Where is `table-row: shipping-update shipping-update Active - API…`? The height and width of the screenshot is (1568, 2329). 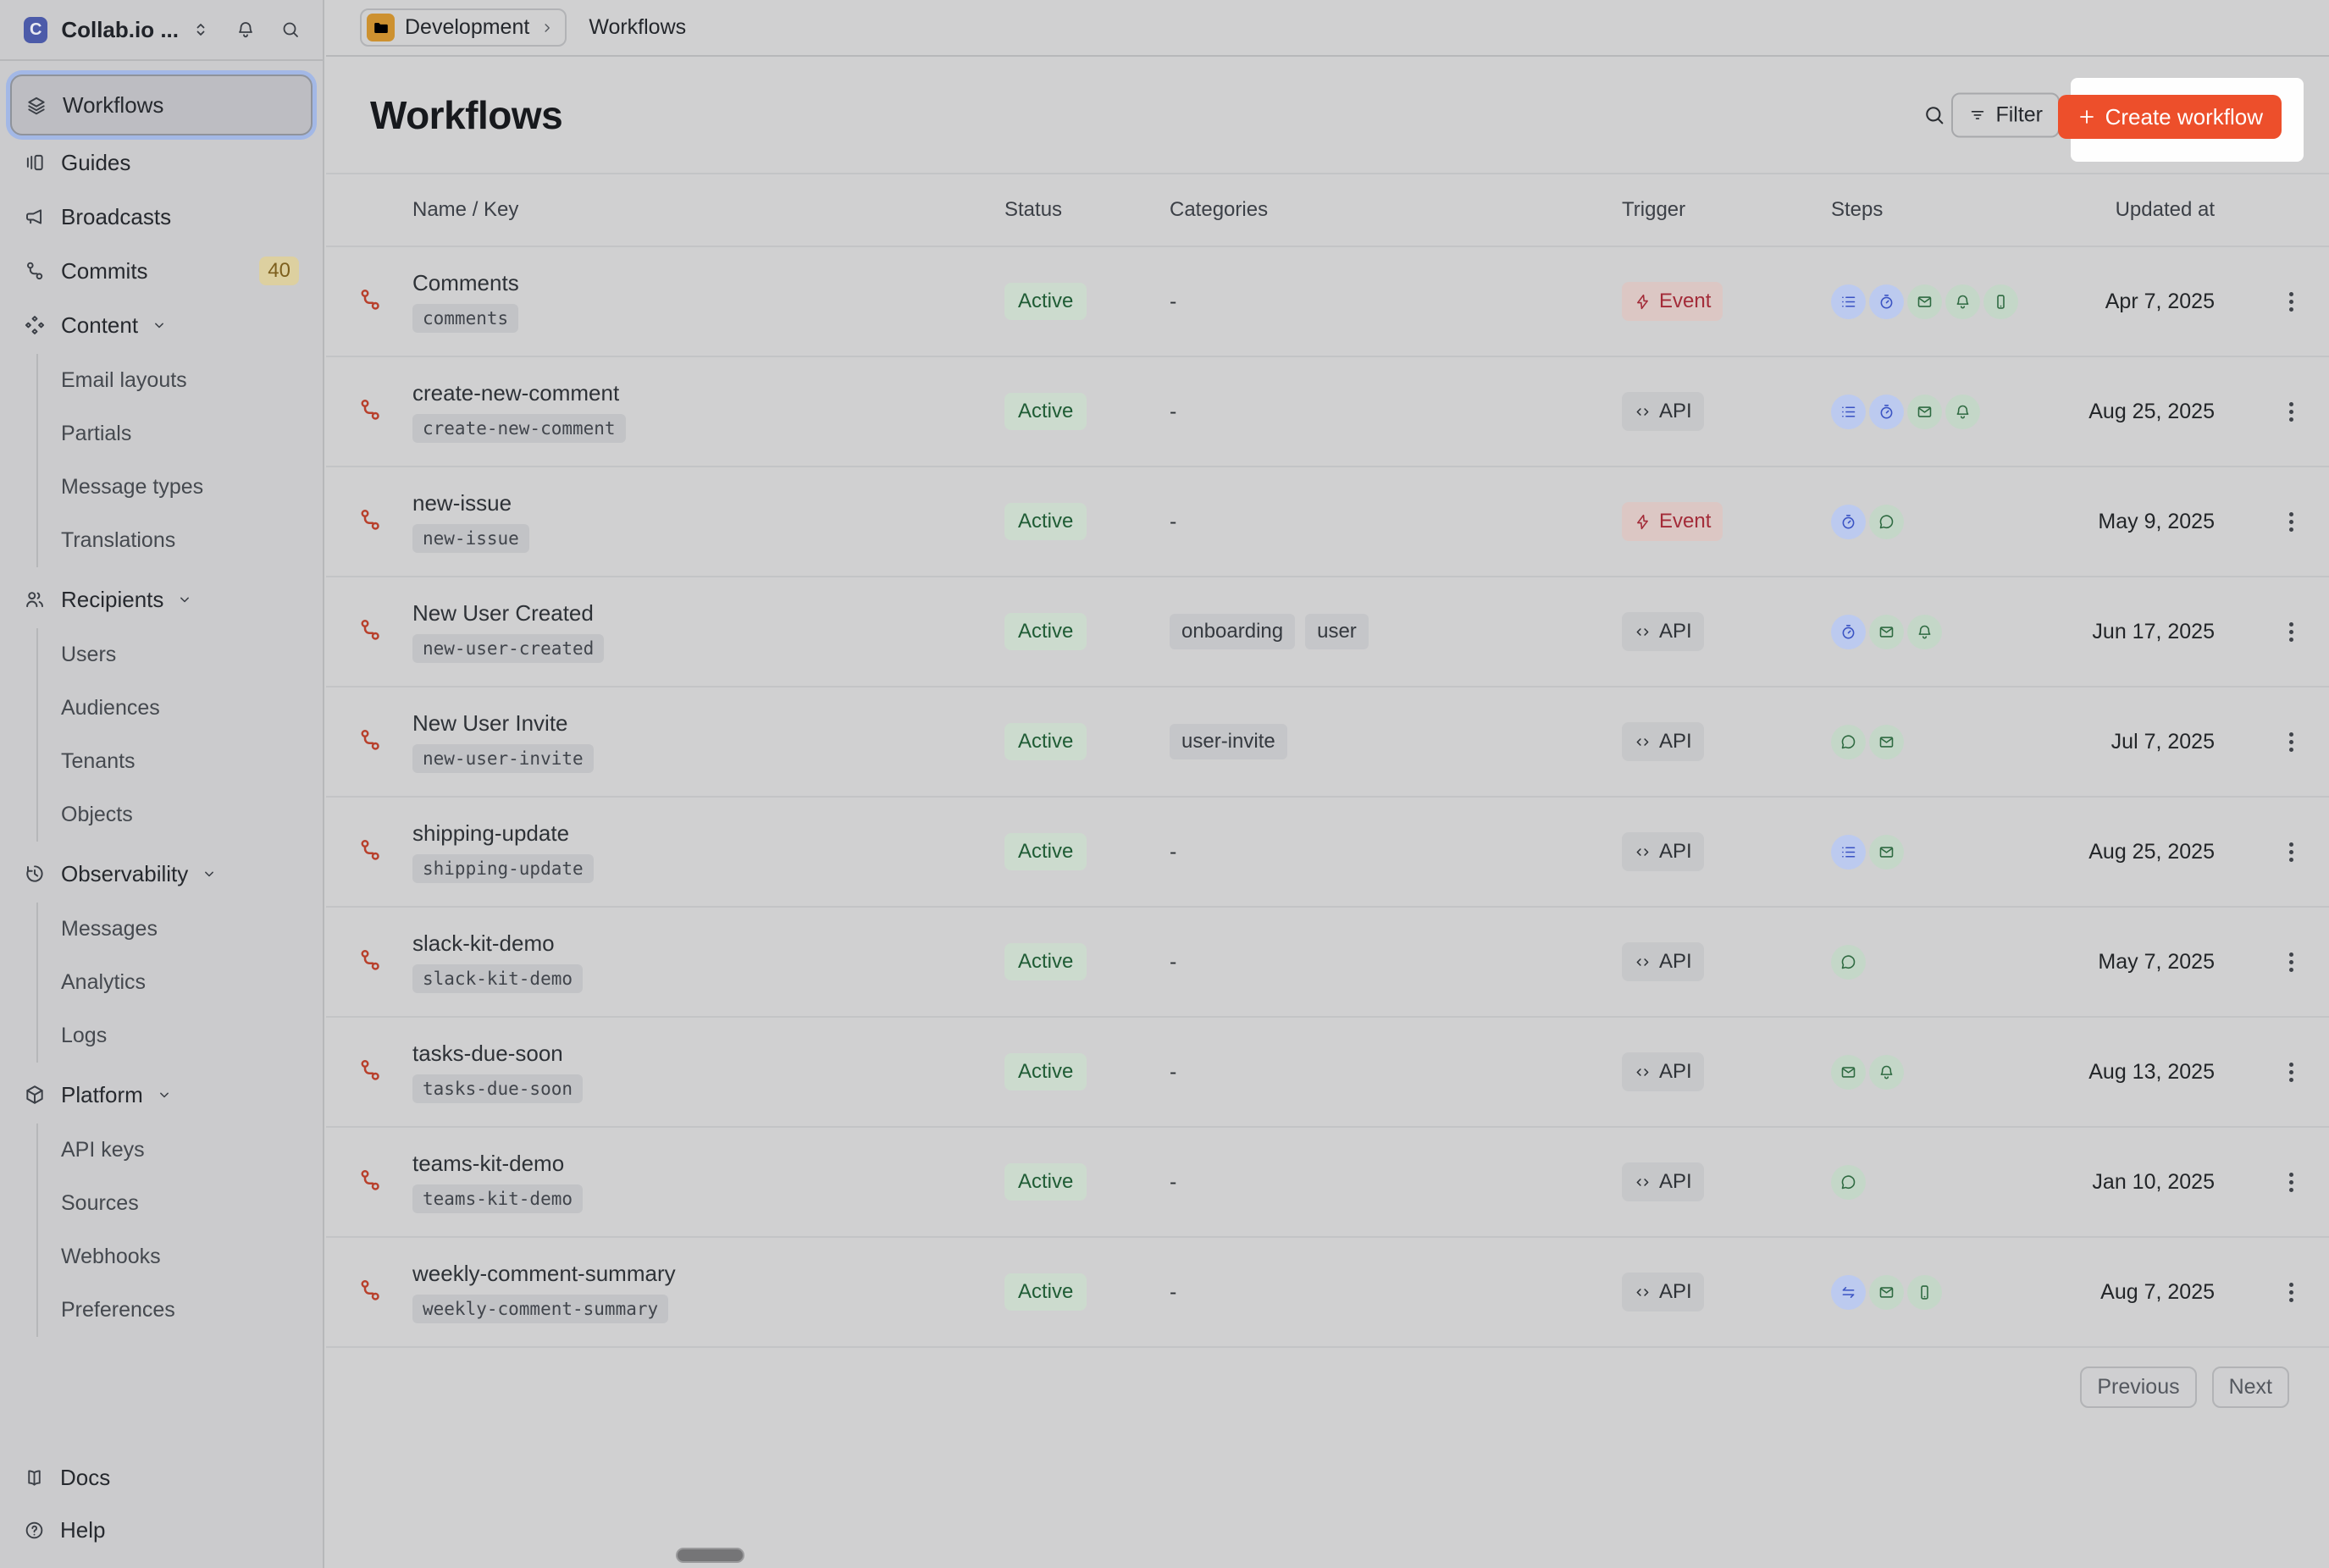
table-row: shipping-update shipping-update Active - API… is located at coordinates (1327, 853).